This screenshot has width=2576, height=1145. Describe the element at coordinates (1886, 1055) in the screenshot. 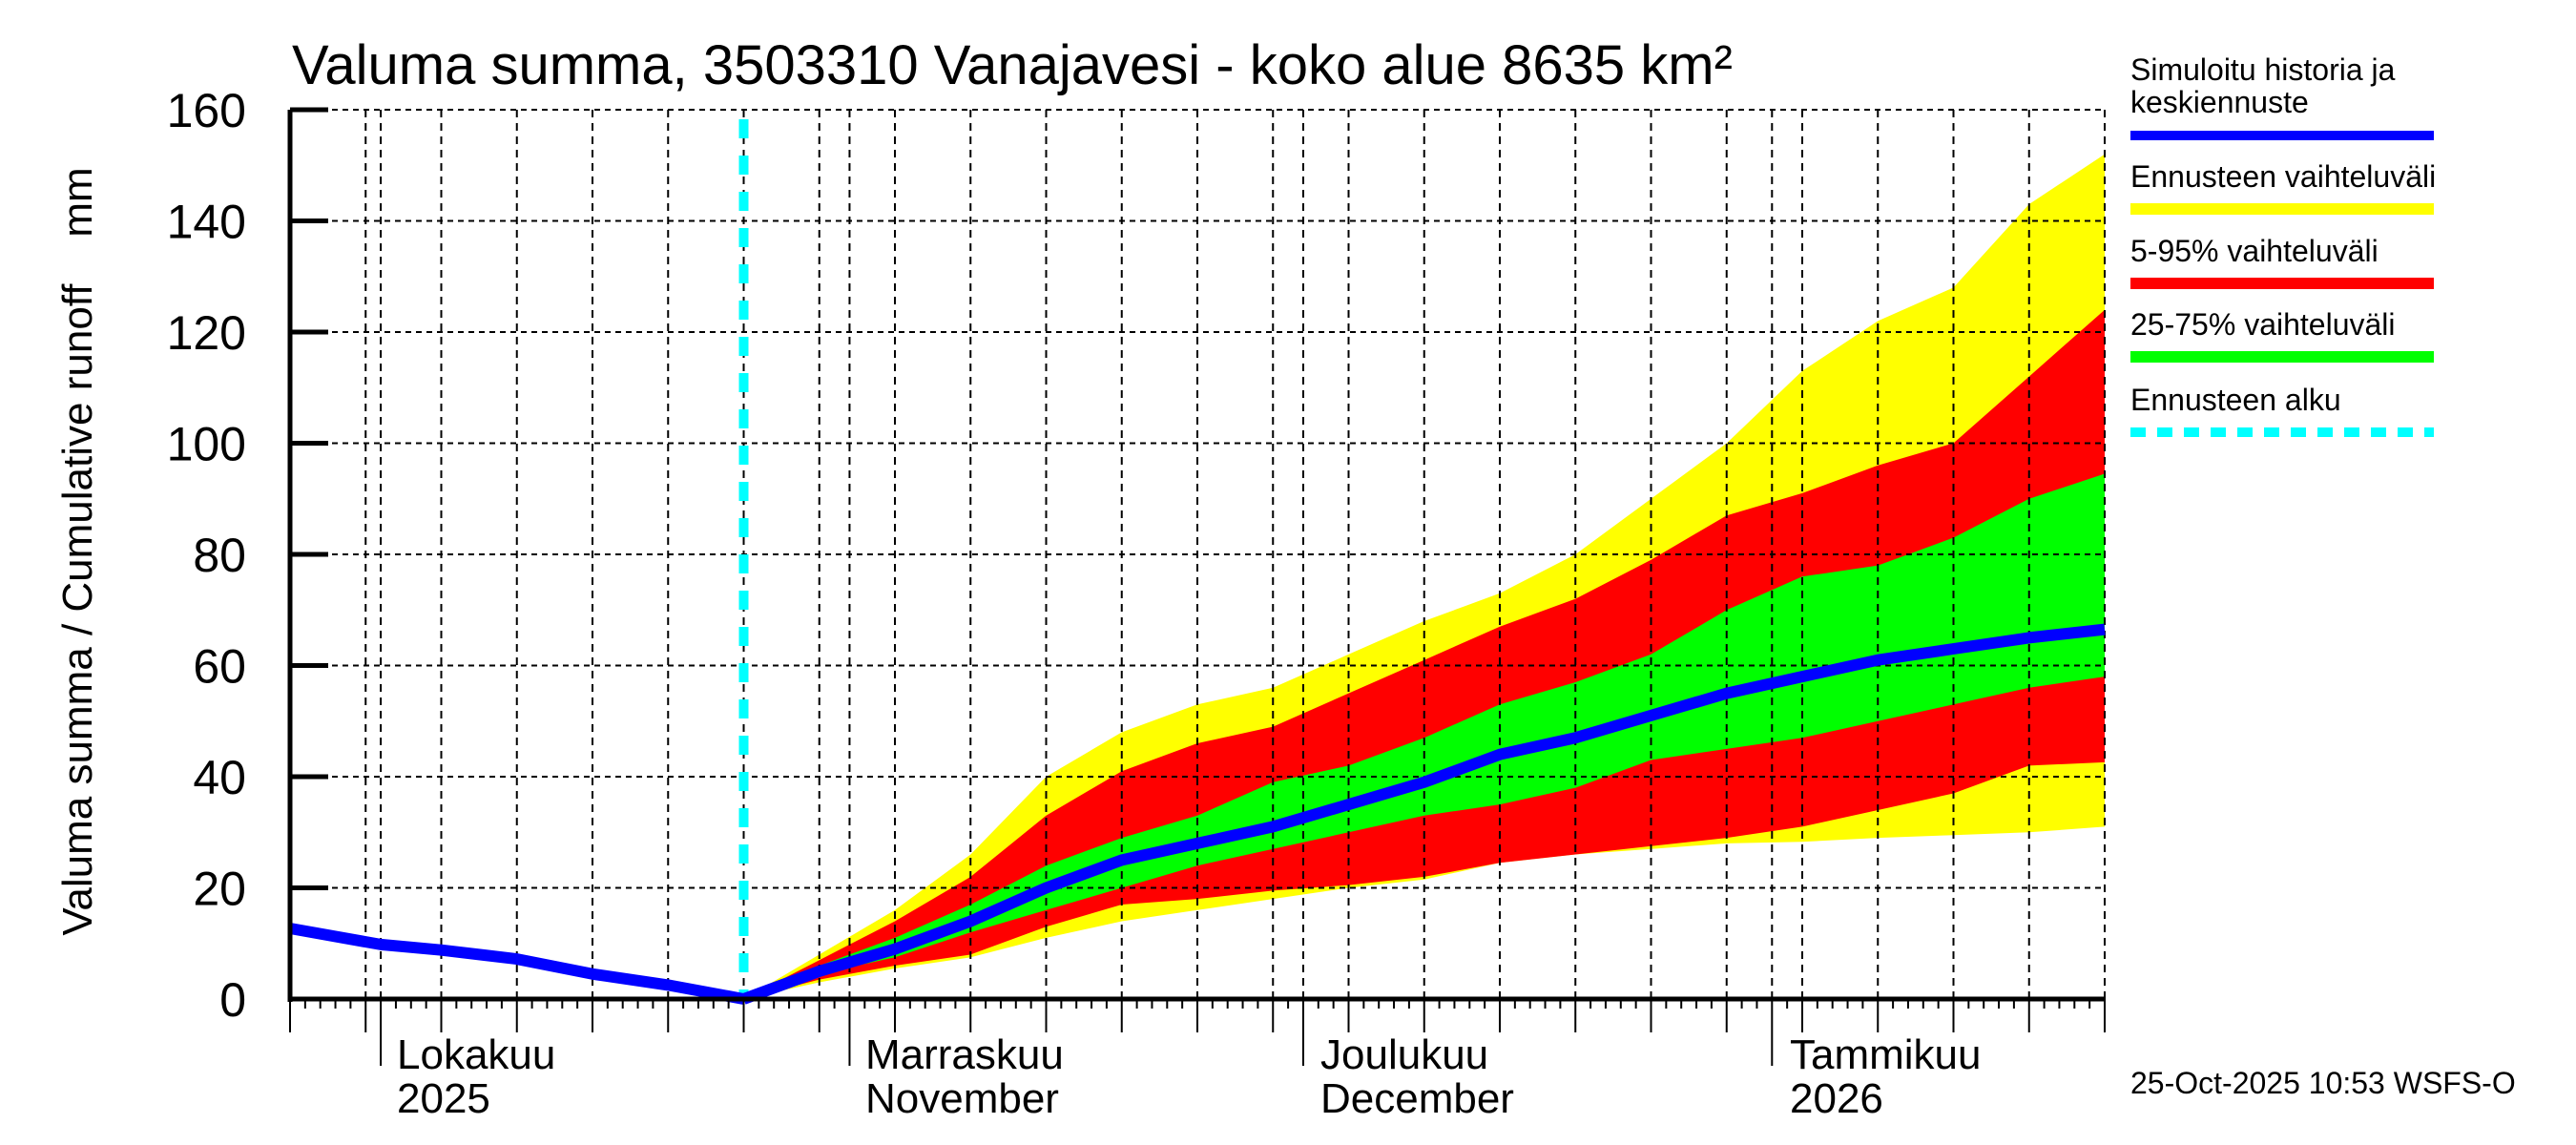

I see `month-label-jan-line1: Tammikuu` at that location.